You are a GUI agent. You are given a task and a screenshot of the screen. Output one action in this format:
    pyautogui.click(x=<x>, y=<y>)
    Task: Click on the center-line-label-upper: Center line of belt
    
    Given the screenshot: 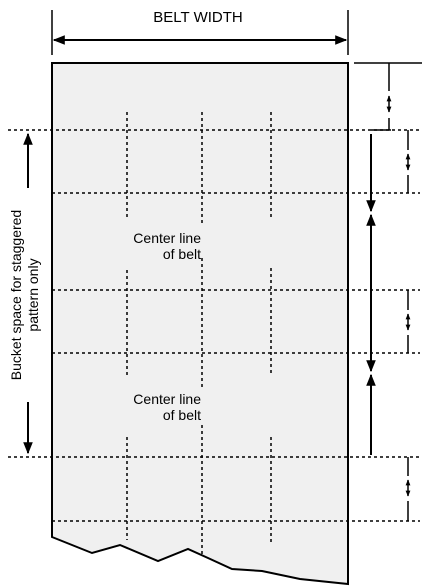 What is the action you would take?
    pyautogui.click(x=167, y=246)
    